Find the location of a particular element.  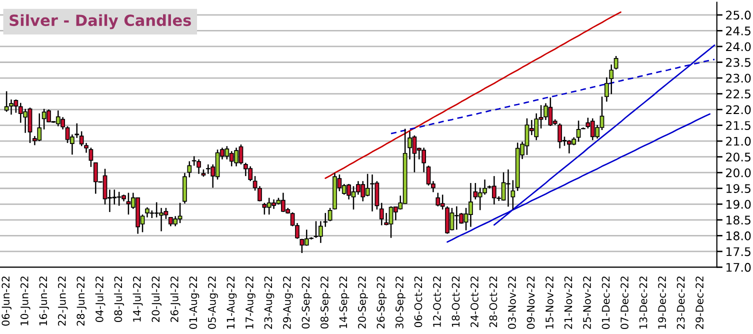

x-tick-label: 01-Dec-22 is located at coordinates (606, 303).